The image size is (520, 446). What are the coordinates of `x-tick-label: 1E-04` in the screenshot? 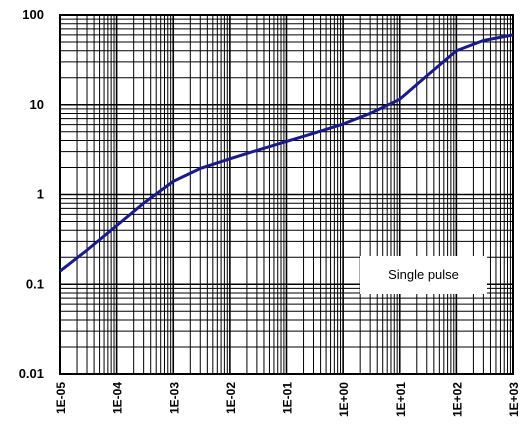 It's located at (118, 398).